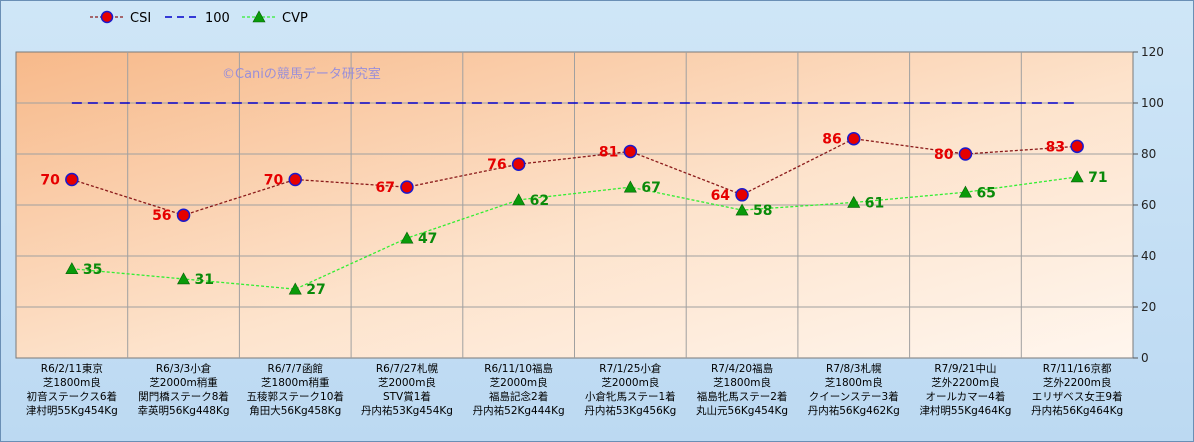 The height and width of the screenshot is (442, 1194). Describe the element at coordinates (742, 410) in the screenshot. I see `x-tick-label-line: 丸山元56Kg454Kg` at that location.